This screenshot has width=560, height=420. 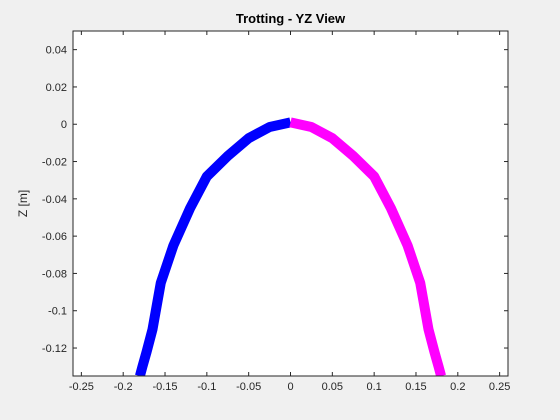 I want to click on x-tick-label: -0.2, so click(x=123, y=387).